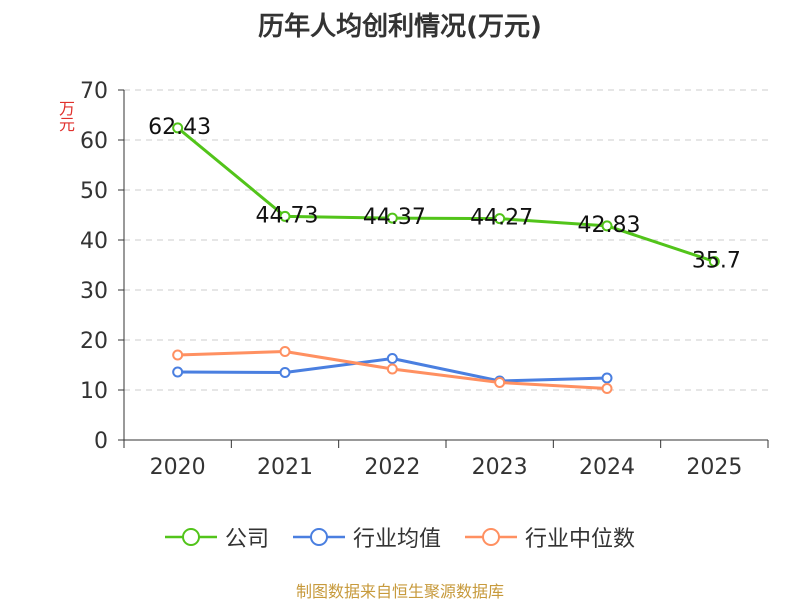 The width and height of the screenshot is (800, 602). I want to click on legend-item-company: 公司, so click(216, 537).